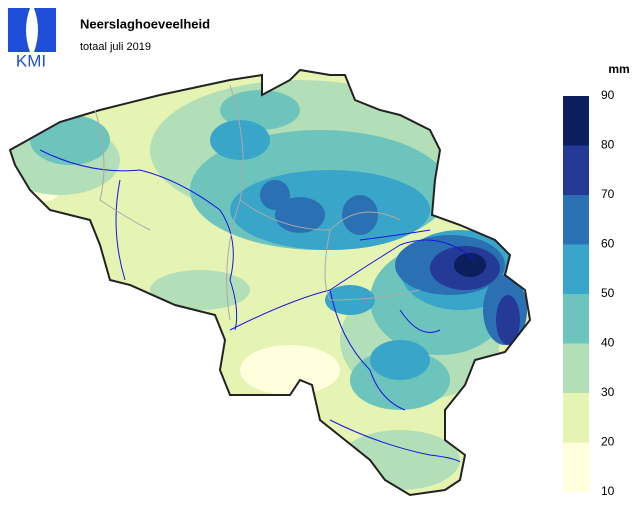  What do you see at coordinates (618, 69) in the screenshot?
I see `legend-unit: mm` at bounding box center [618, 69].